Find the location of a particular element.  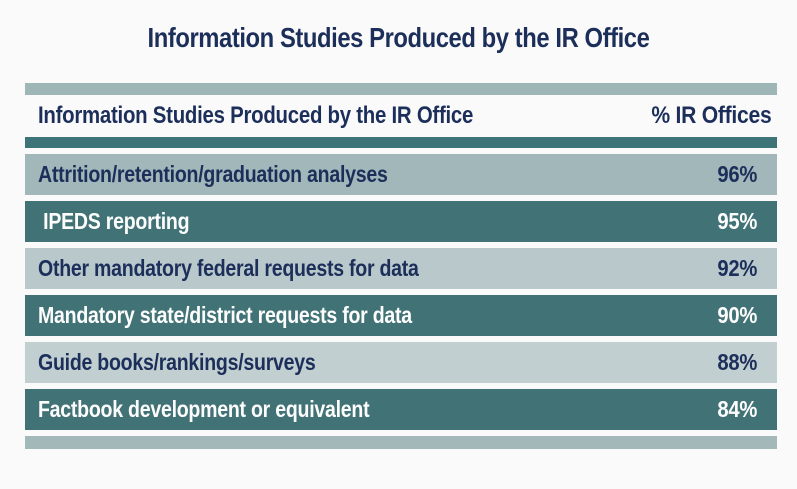

row-value: 88% is located at coordinates (737, 362).